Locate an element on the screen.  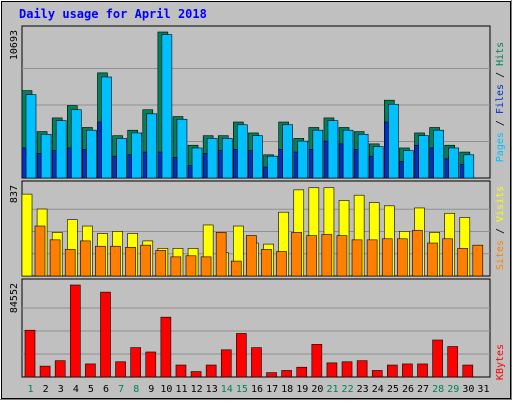
side-label-part: Sites is located at coordinates (500, 255).